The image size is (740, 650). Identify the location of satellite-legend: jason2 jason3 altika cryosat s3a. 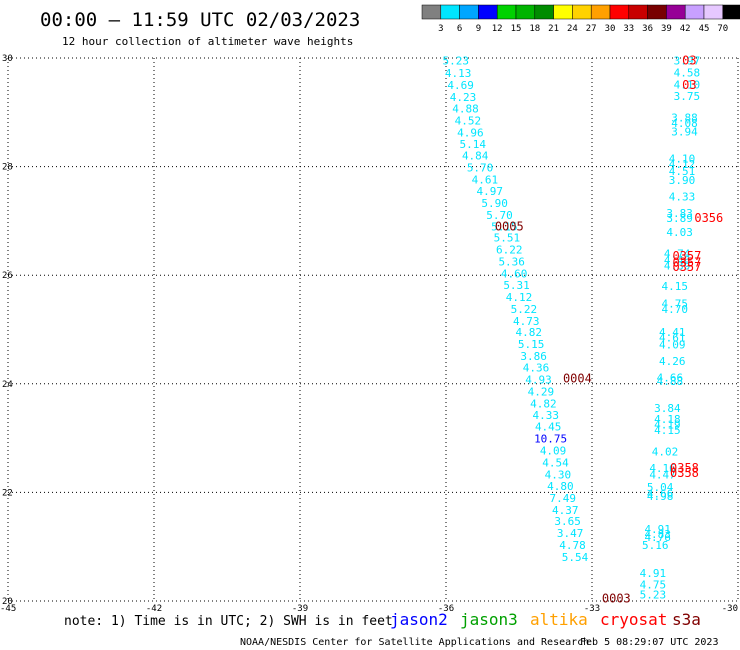
(545, 619).